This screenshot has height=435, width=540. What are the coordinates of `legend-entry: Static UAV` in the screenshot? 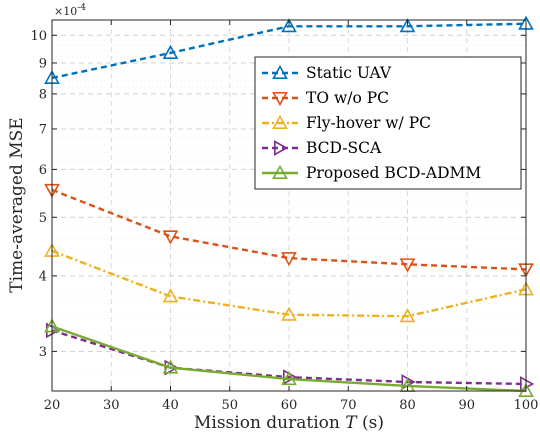 It's located at (327, 73).